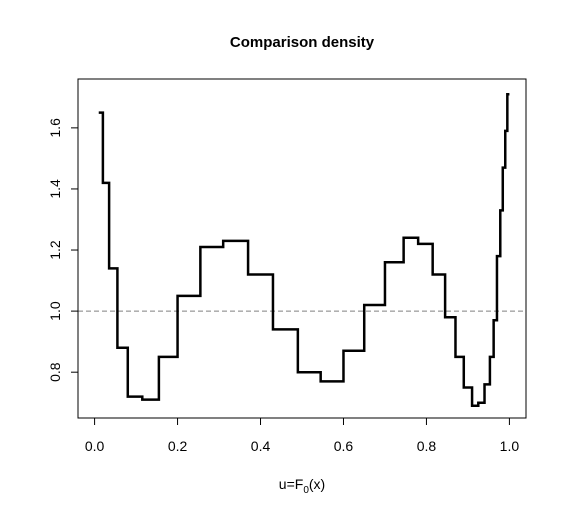 This screenshot has width=566, height=516. Describe the element at coordinates (178, 446) in the screenshot. I see `x-tick-label: 0.2` at that location.